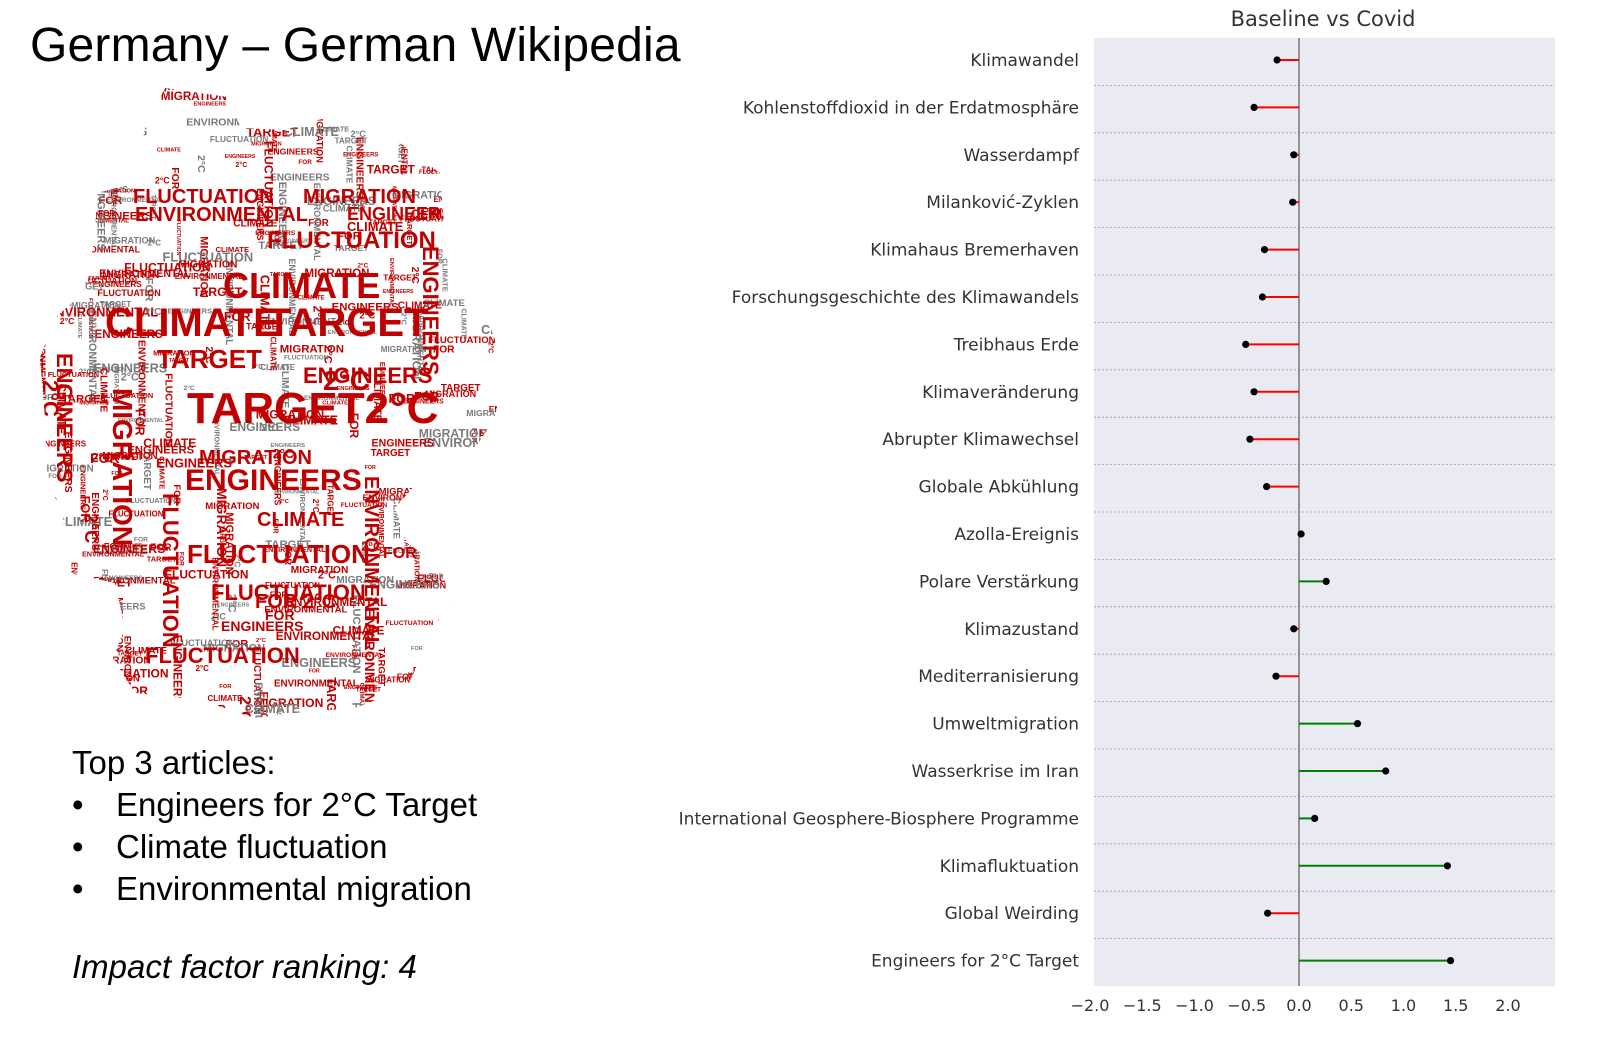 This screenshot has height=1056, width=1621. What do you see at coordinates (1348, 510) in the screenshot?
I see `stems` at bounding box center [1348, 510].